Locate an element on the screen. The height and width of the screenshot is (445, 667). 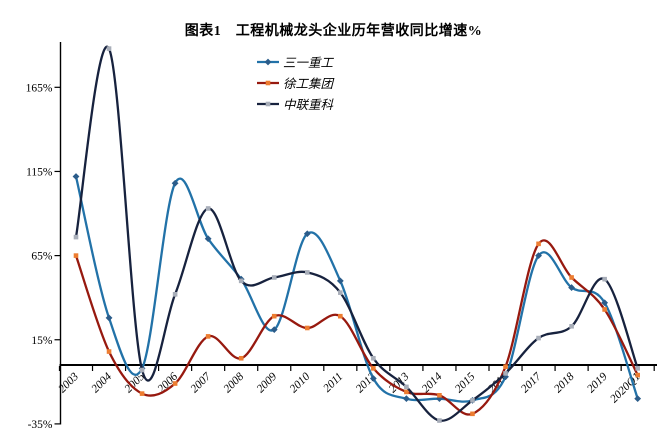
chart-title: 图表1 工程机械龙头企业历年营收同比增速% is located at coordinates (333, 31).